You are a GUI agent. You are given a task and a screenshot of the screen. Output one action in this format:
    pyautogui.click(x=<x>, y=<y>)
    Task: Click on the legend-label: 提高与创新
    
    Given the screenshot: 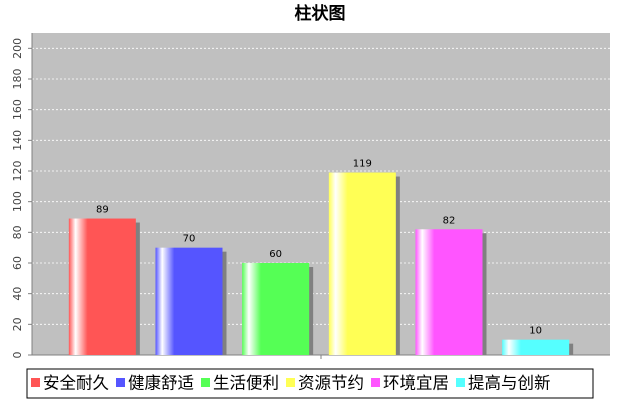 What is the action you would take?
    pyautogui.click(x=509, y=383)
    